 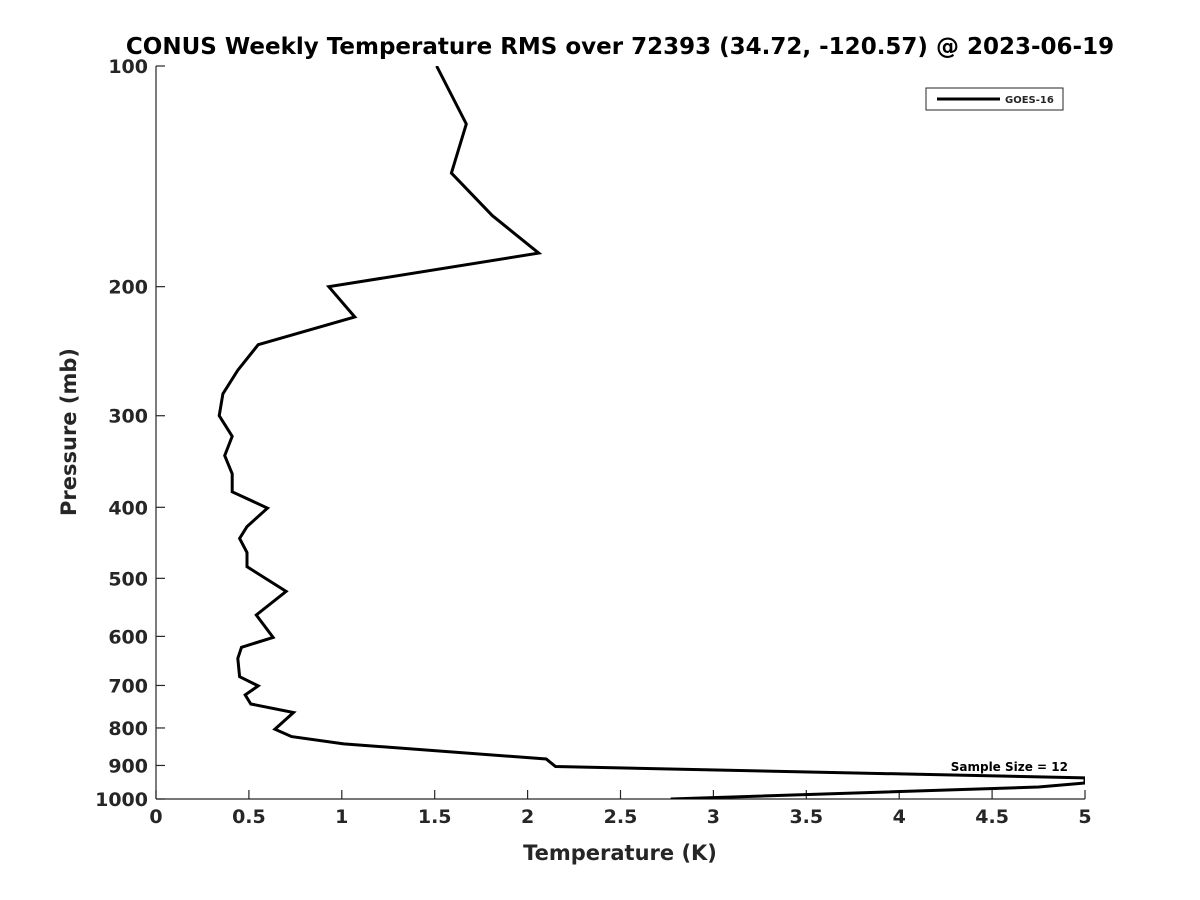 I want to click on x-tick-label: 2.5, so click(x=621, y=817).